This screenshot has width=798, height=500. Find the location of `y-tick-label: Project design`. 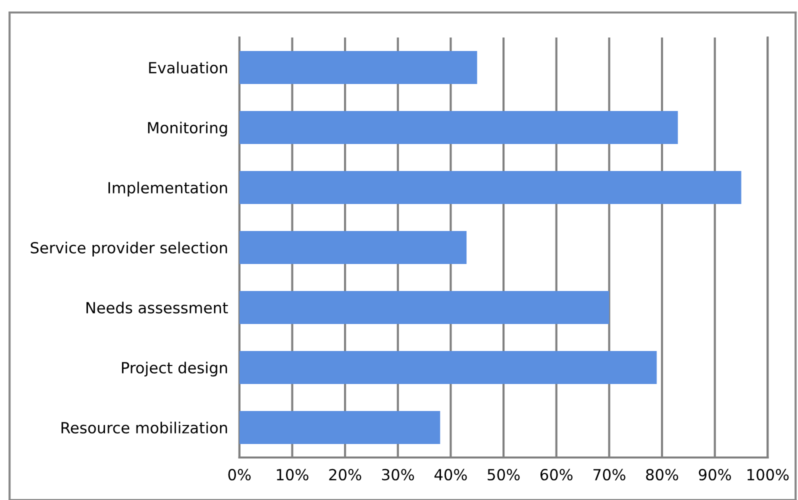

y-tick-label: Project design is located at coordinates (174, 369).